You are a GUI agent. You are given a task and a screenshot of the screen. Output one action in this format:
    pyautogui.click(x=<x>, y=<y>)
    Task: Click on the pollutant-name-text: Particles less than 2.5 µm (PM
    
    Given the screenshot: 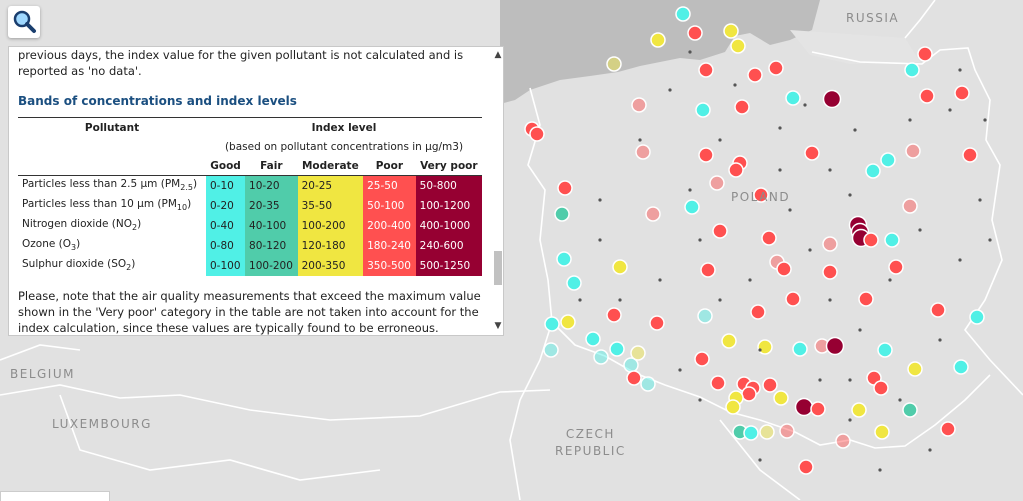 What is the action you would take?
    pyautogui.click(x=101, y=184)
    